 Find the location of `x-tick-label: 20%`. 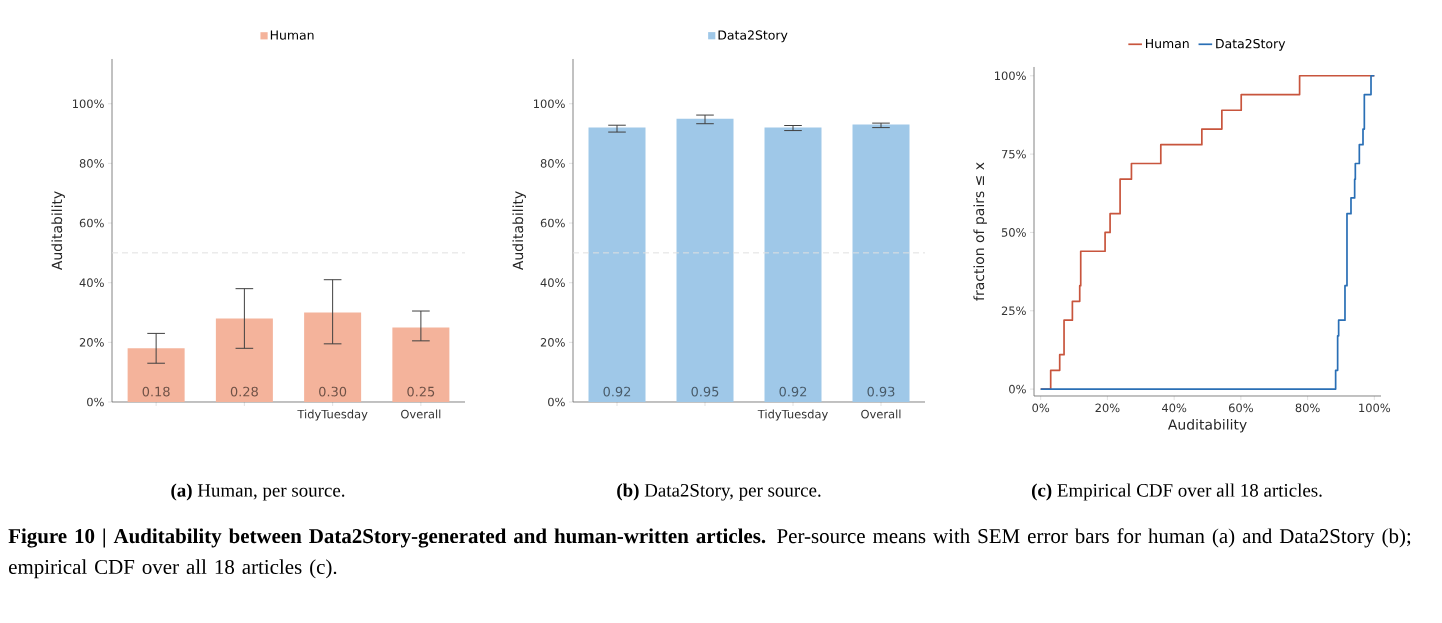

x-tick-label: 20% is located at coordinates (1107, 408).